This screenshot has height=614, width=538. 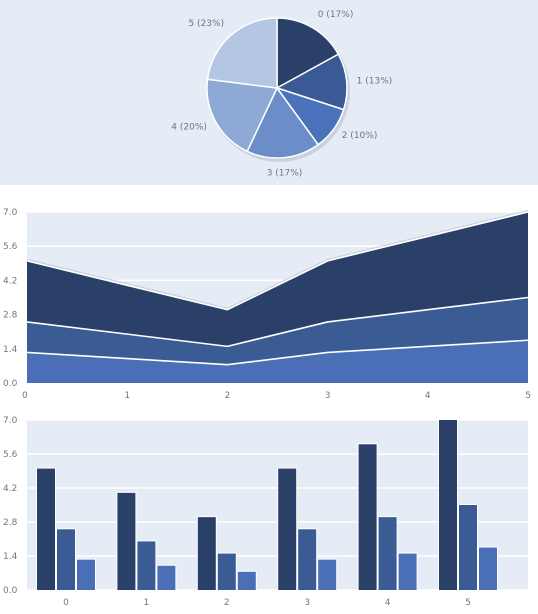 I want to click on pie-slice-label: 2 (10%), so click(x=360, y=136).